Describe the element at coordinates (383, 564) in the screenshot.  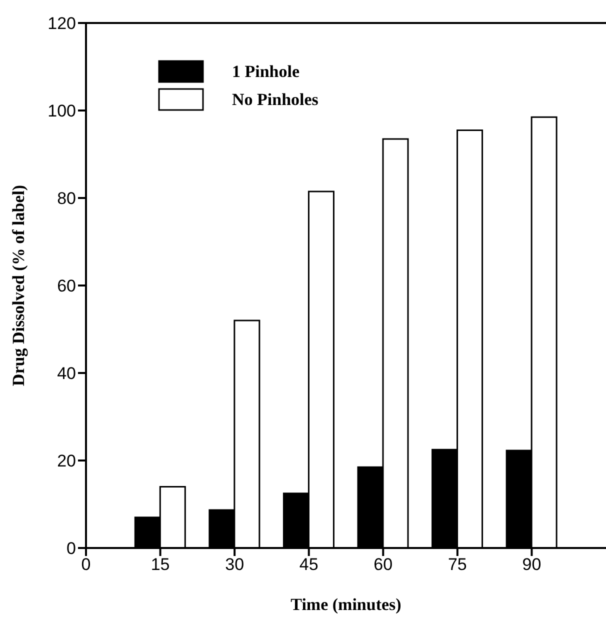
I see `x-tick-label: 60` at that location.